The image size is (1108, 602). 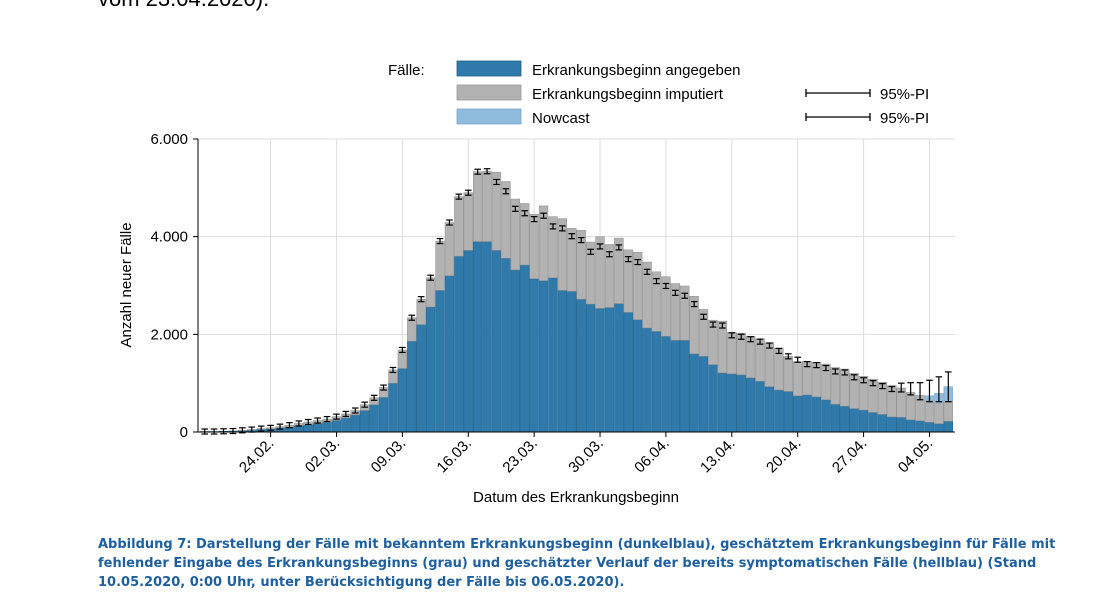 What do you see at coordinates (489, 68) in the screenshot?
I see `legend-swatch-known` at bounding box center [489, 68].